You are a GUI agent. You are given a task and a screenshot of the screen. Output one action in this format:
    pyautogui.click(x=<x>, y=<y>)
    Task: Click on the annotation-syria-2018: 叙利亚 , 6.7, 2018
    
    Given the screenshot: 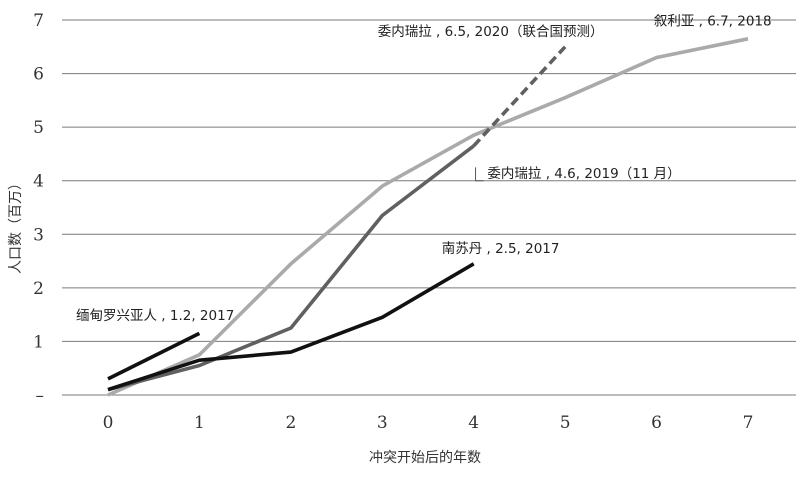 What is the action you would take?
    pyautogui.click(x=713, y=21)
    